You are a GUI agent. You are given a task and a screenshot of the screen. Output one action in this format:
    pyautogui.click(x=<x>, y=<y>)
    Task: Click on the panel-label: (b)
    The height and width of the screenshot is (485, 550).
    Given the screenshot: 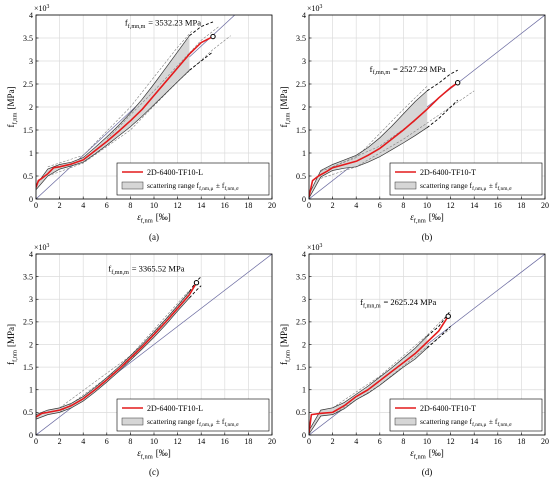 What is the action you would take?
    pyautogui.click(x=427, y=237)
    